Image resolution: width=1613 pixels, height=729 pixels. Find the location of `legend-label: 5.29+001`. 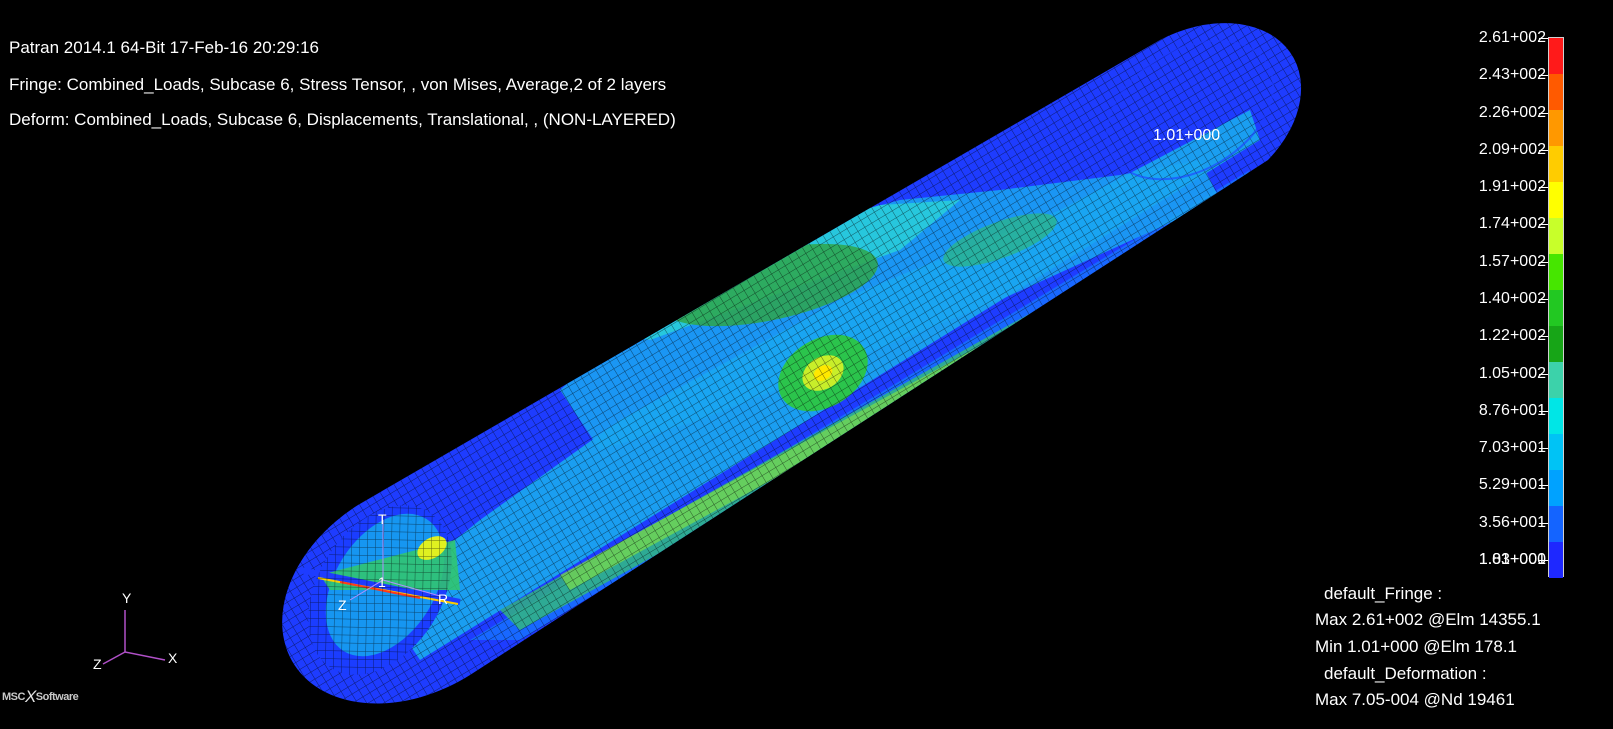

legend-label: 5.29+001 is located at coordinates (1512, 485).